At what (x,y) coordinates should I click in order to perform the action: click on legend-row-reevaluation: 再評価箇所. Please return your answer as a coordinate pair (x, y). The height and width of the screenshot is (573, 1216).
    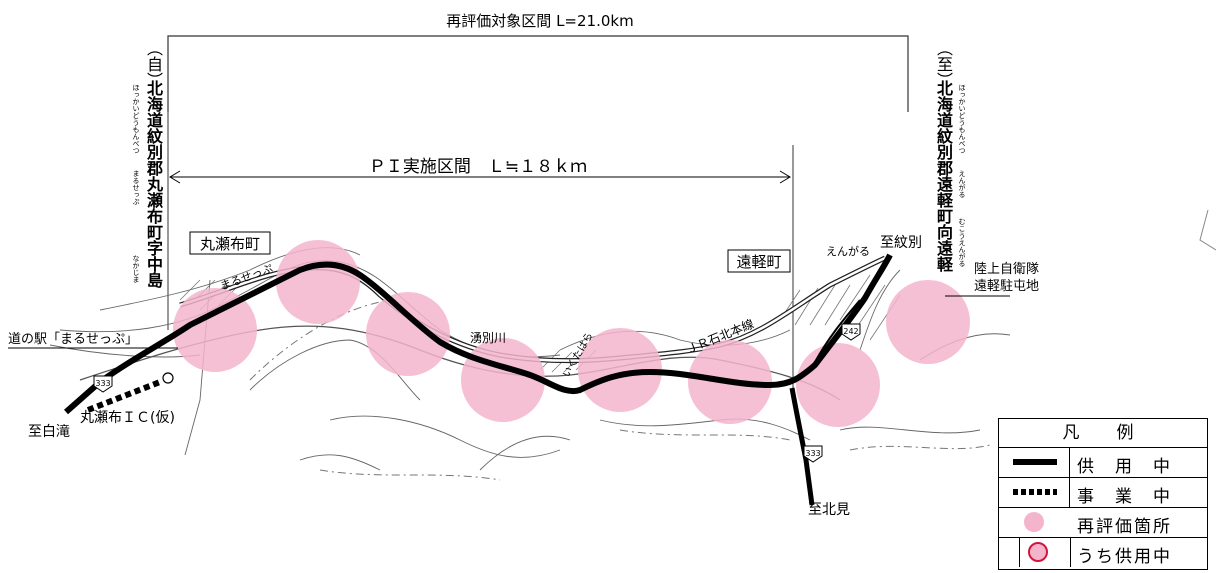
    Looking at the image, I should click on (1103, 522).